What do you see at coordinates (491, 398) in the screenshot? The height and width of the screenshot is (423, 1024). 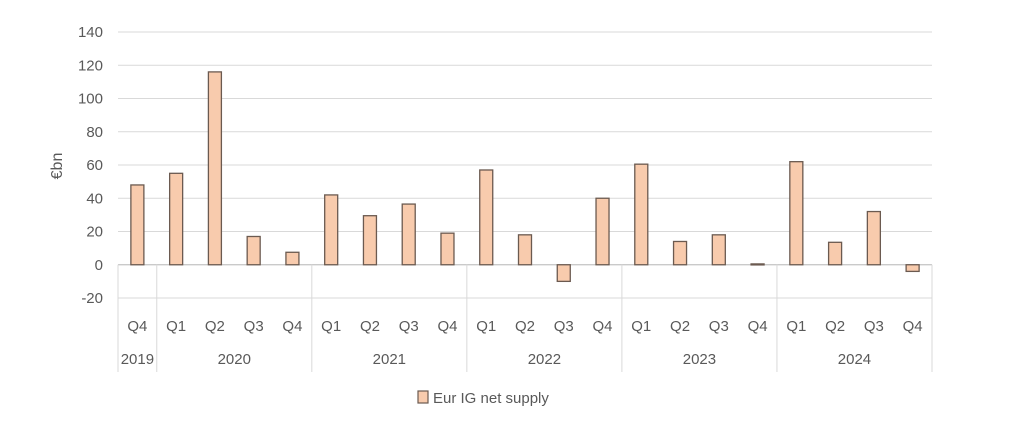 I see `legend-label: Eur IG net supply` at bounding box center [491, 398].